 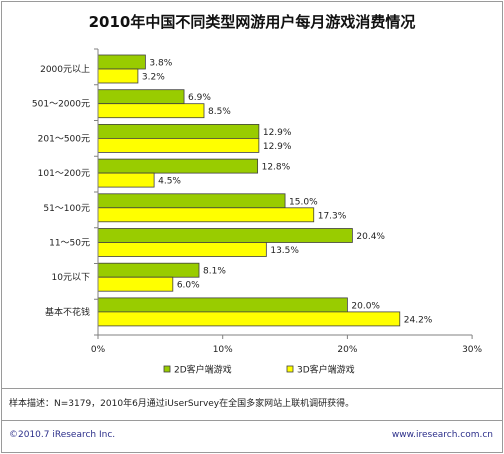 What do you see at coordinates (347, 350) in the screenshot?
I see `x-tick-label: 20%` at bounding box center [347, 350].